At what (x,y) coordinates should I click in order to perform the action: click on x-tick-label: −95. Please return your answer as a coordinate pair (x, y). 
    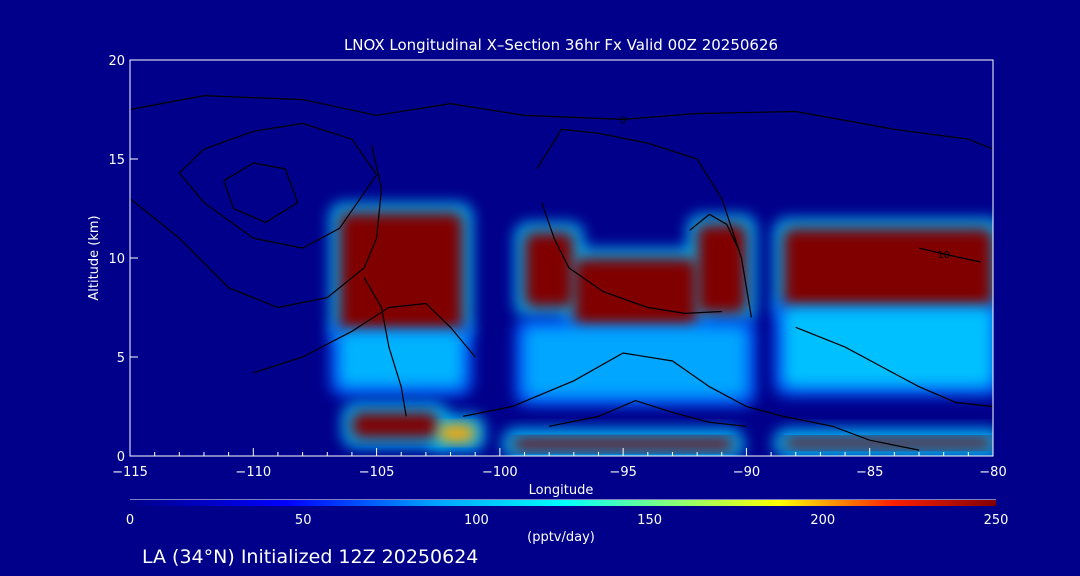
    Looking at the image, I should click on (622, 472).